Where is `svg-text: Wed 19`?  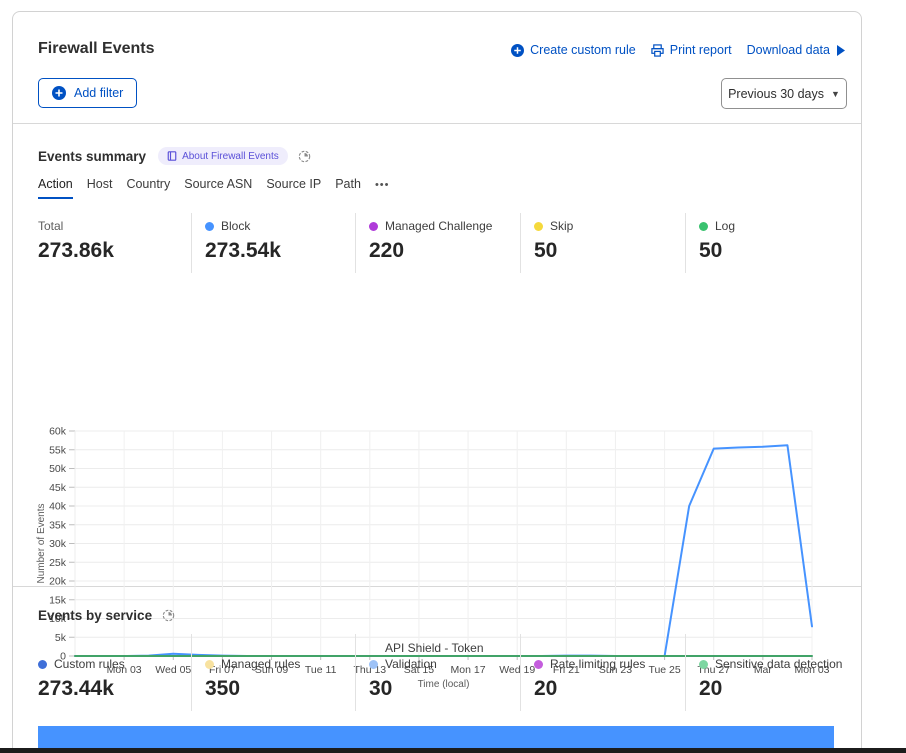
svg-text: Wed 19 is located at coordinates (517, 670).